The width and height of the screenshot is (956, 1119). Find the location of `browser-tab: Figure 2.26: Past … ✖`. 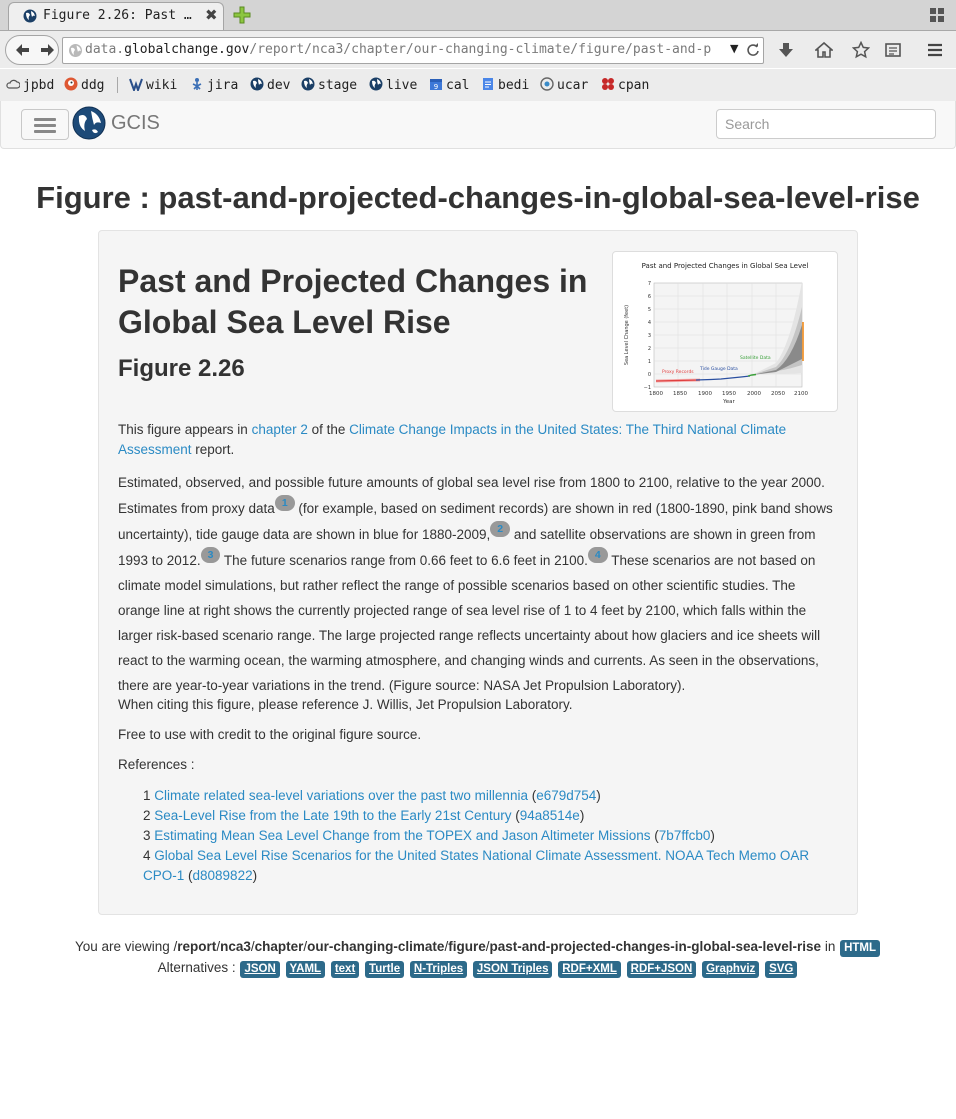

browser-tab: Figure 2.26: Past … ✖ is located at coordinates (116, 16).